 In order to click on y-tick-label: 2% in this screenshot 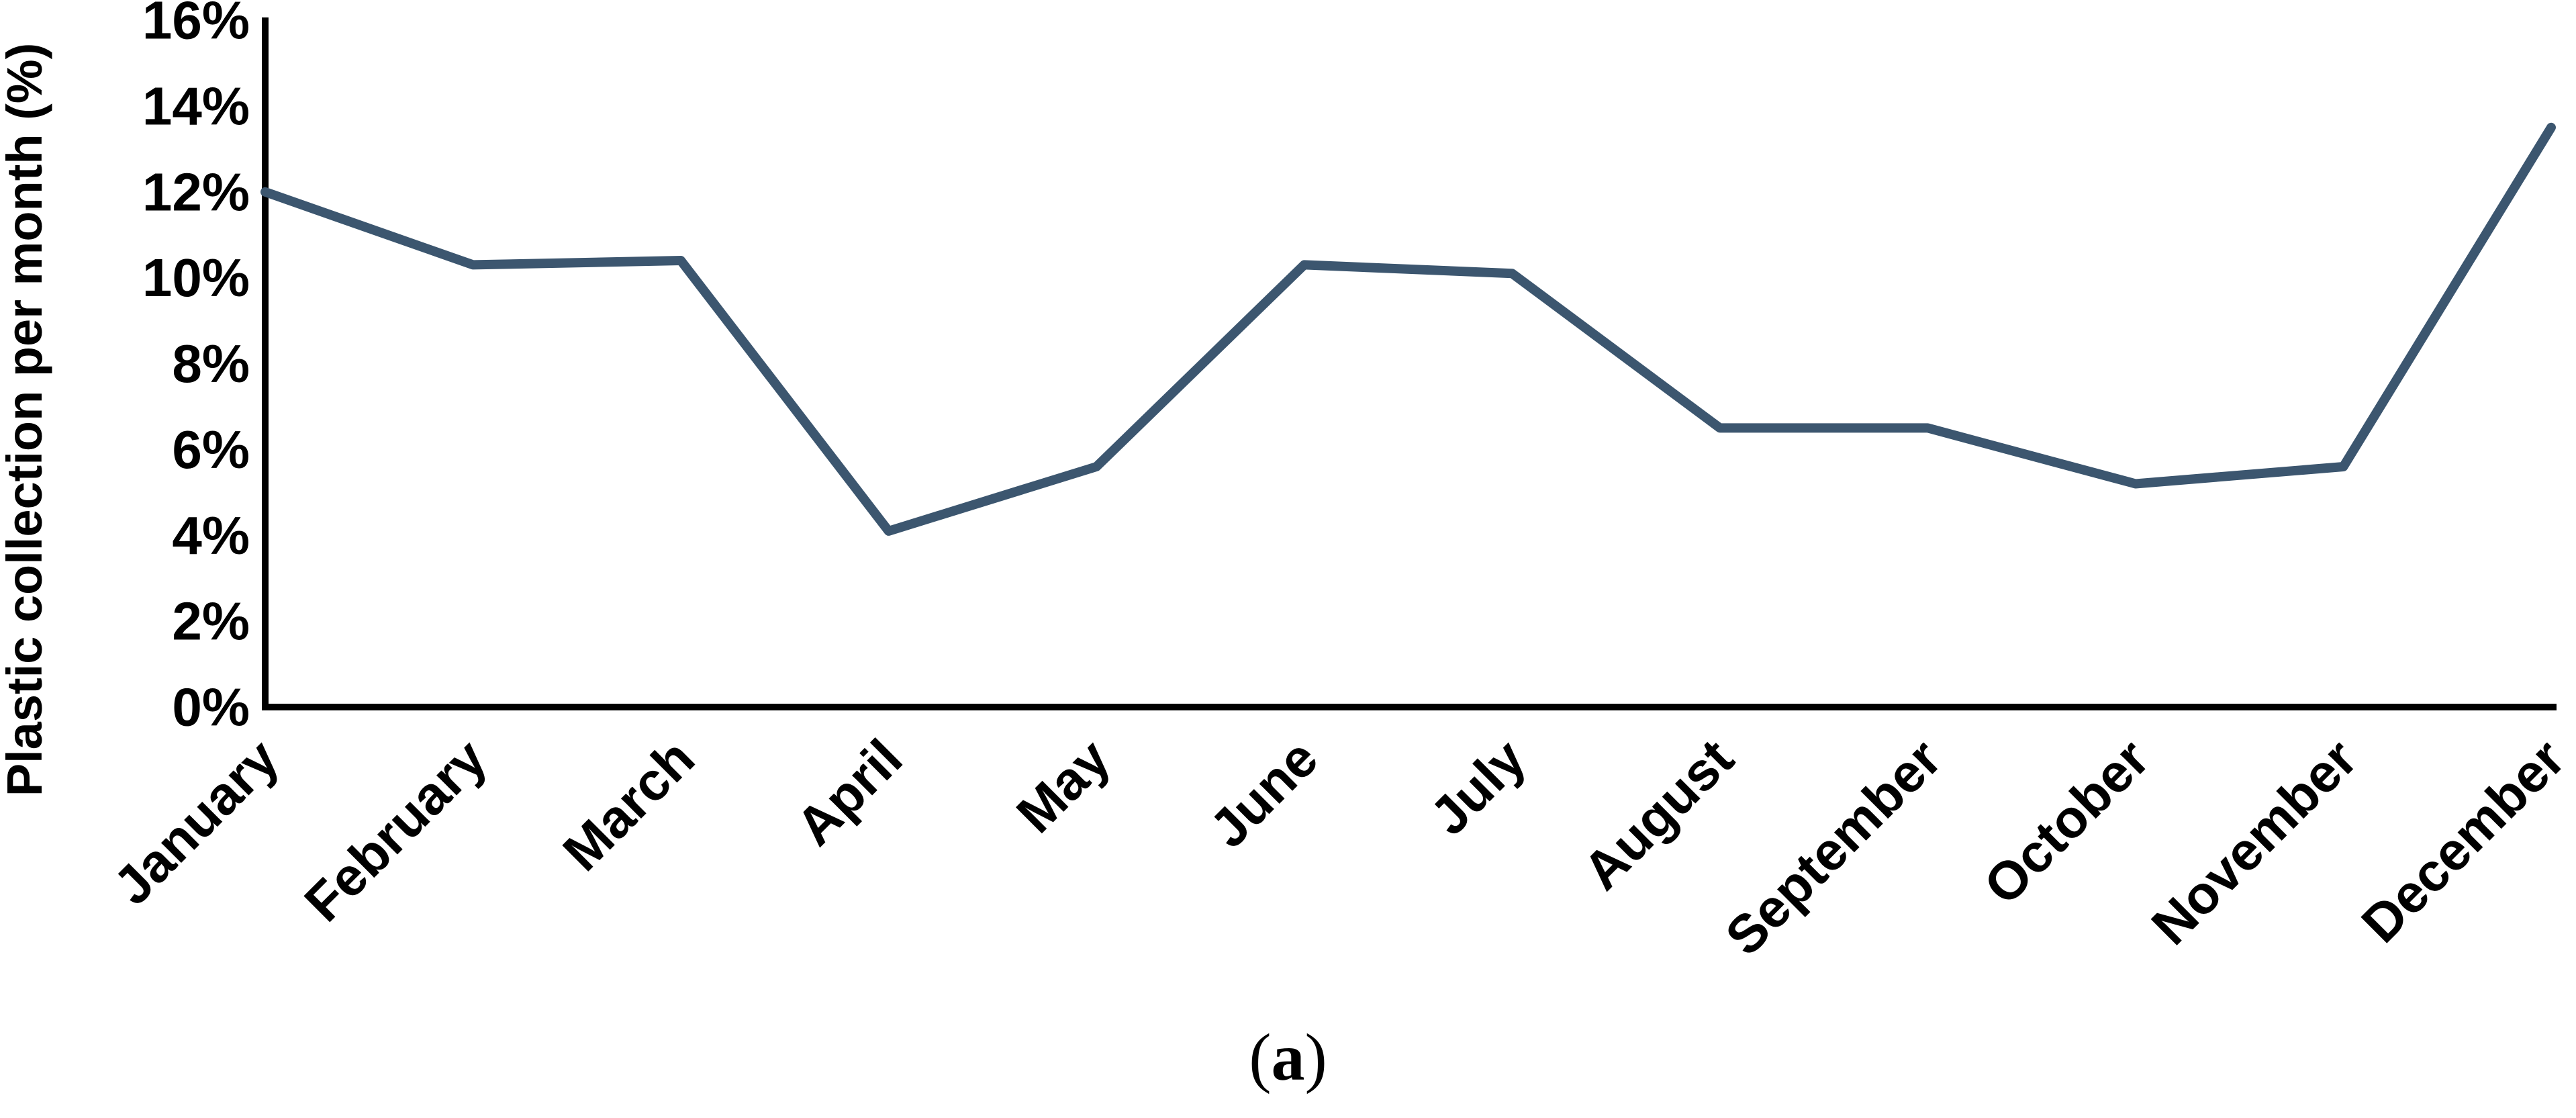, I will do `click(211, 621)`.